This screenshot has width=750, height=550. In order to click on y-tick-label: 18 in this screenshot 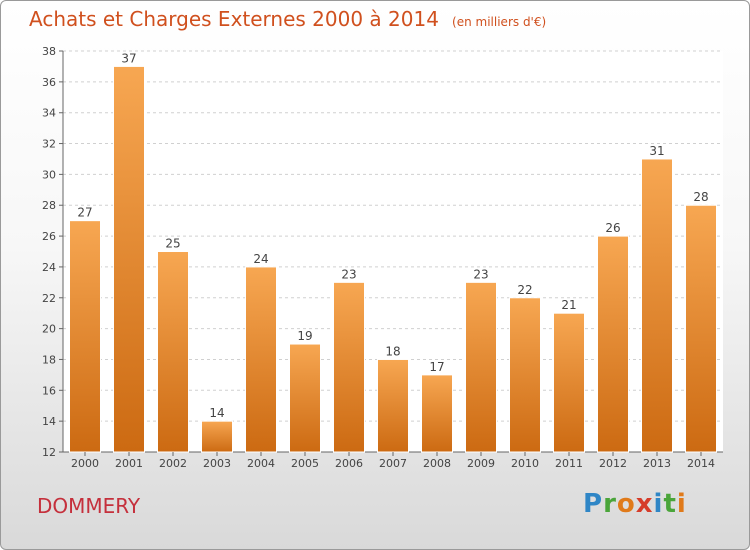, I will do `click(49, 359)`.